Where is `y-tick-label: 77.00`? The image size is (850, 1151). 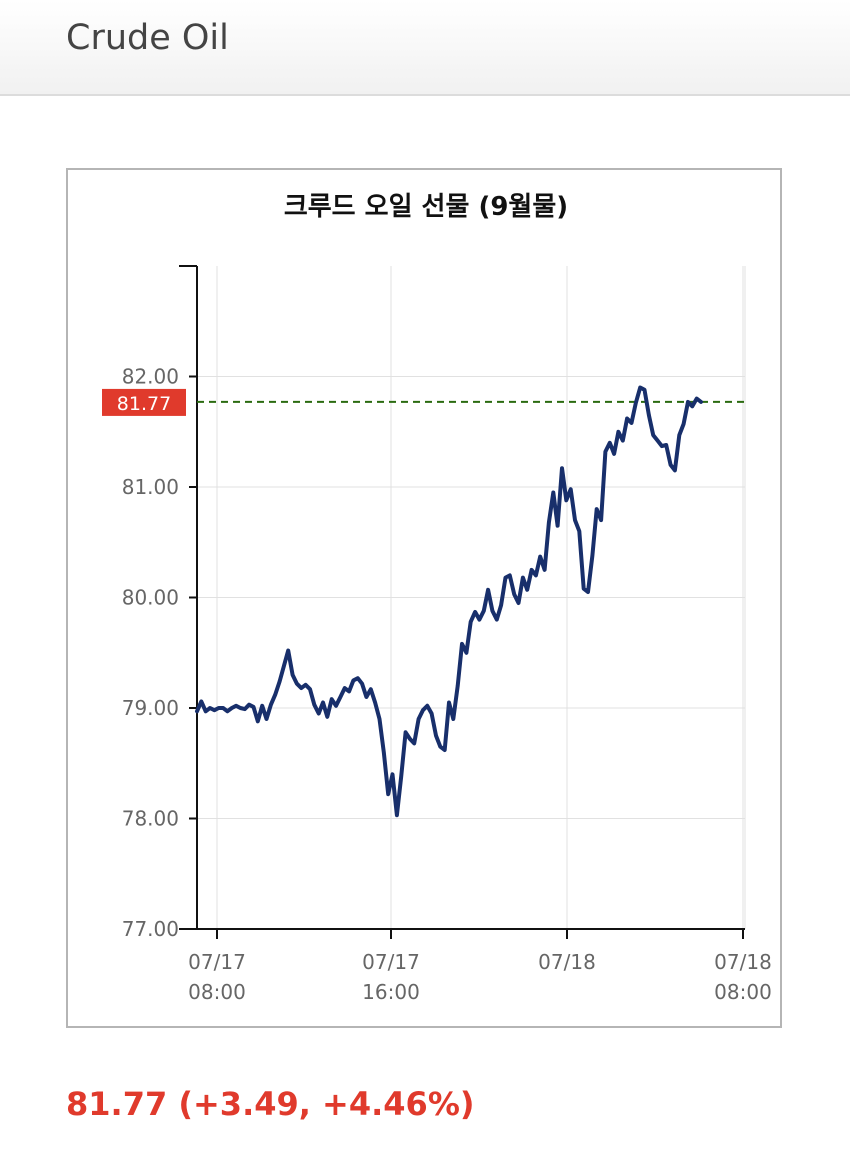 y-tick-label: 77.00 is located at coordinates (150, 929).